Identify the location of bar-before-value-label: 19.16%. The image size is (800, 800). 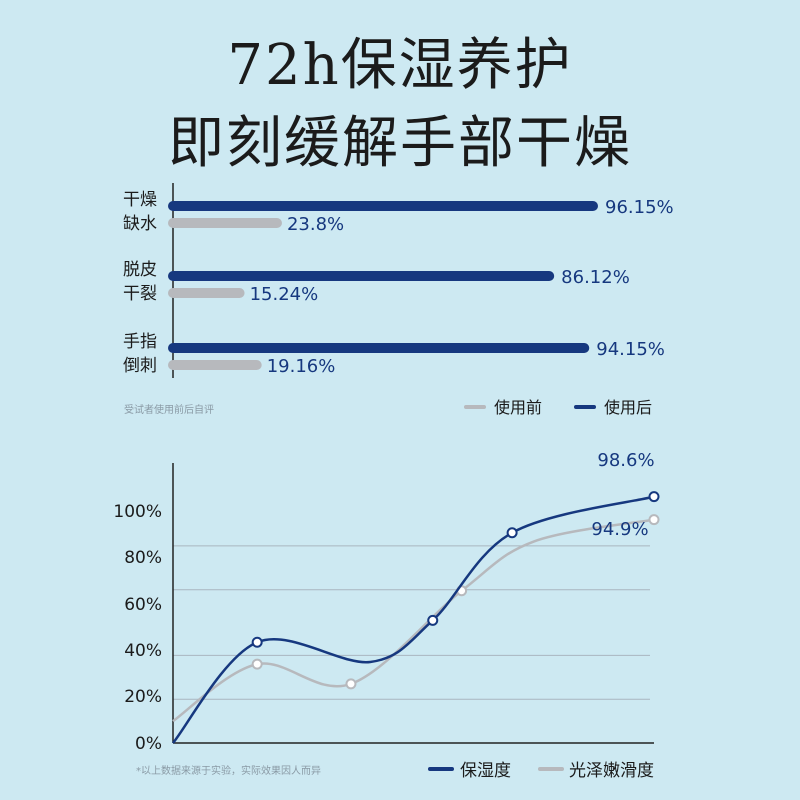
(301, 366).